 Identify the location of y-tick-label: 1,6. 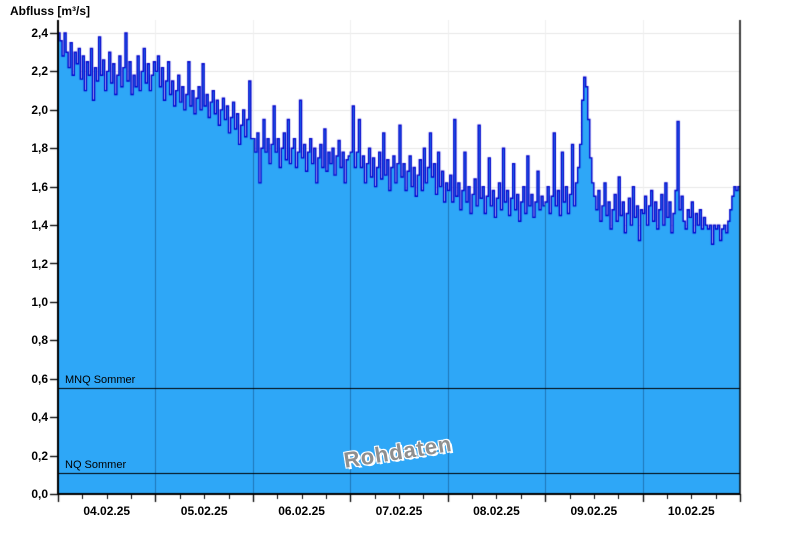
(39, 186).